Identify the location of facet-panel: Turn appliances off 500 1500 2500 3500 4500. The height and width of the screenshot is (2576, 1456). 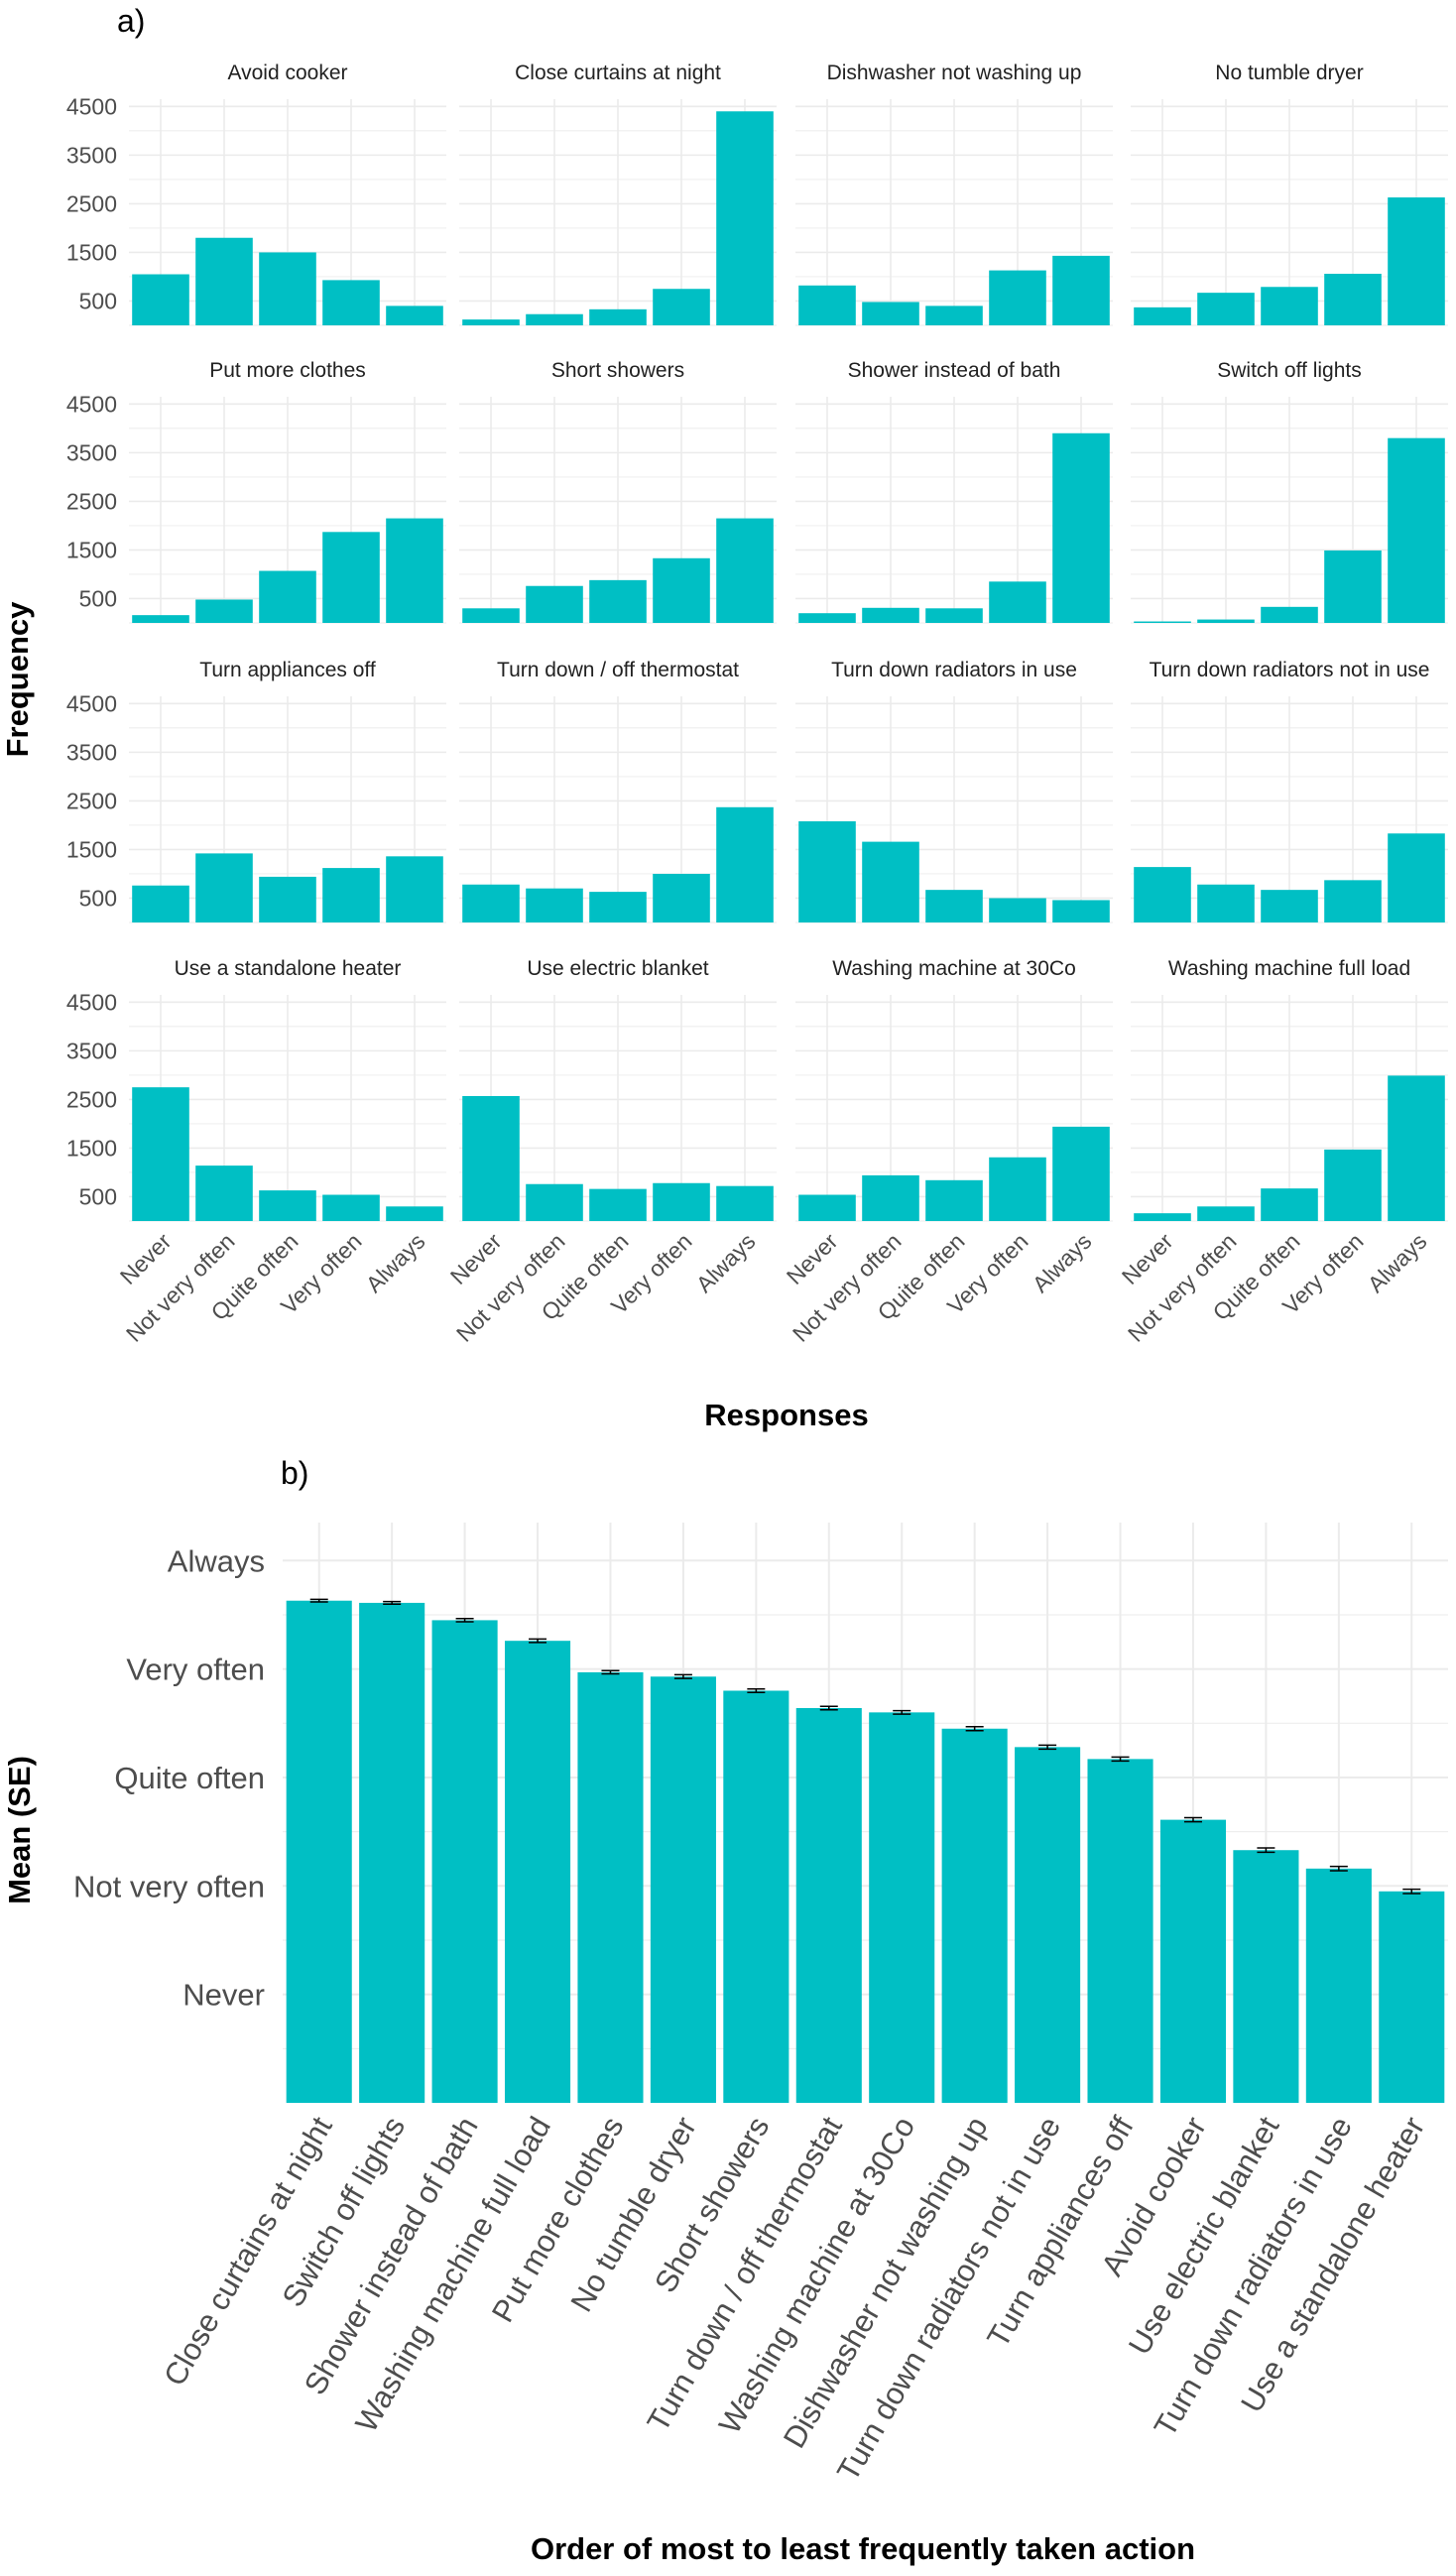
(256, 791).